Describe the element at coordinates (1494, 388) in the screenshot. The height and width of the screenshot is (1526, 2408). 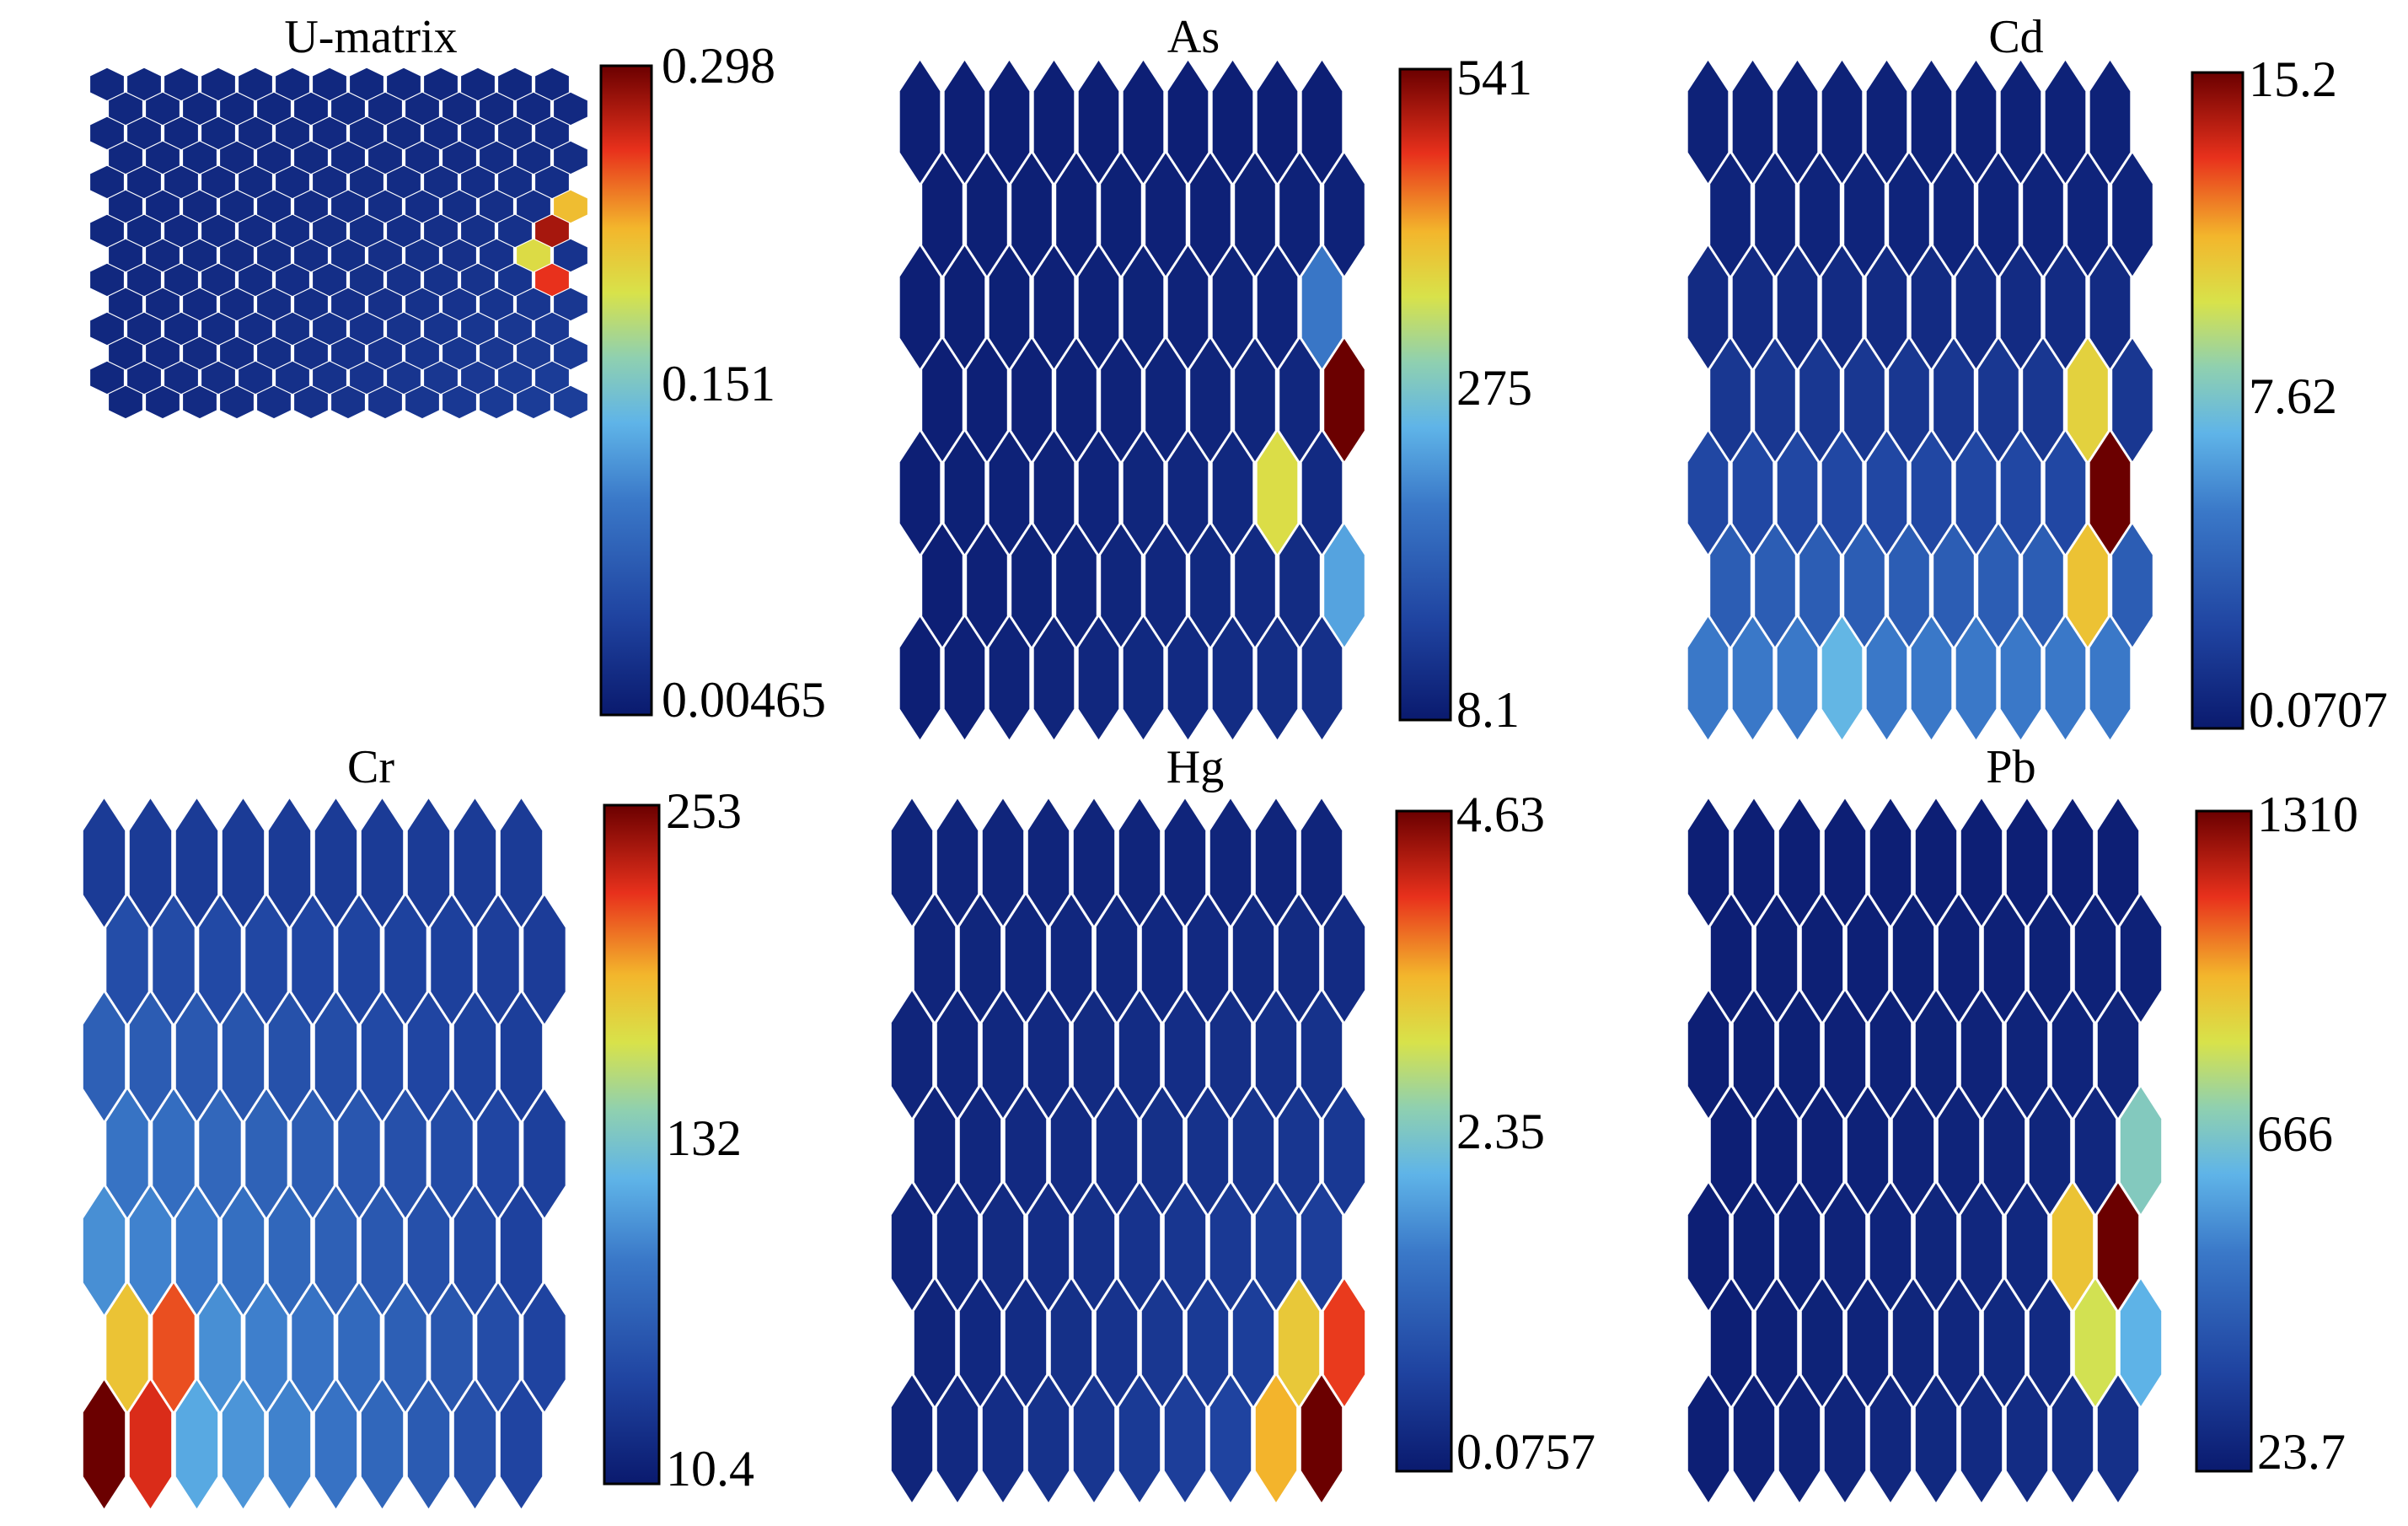
I see `colorbar-mid-label: 275` at that location.